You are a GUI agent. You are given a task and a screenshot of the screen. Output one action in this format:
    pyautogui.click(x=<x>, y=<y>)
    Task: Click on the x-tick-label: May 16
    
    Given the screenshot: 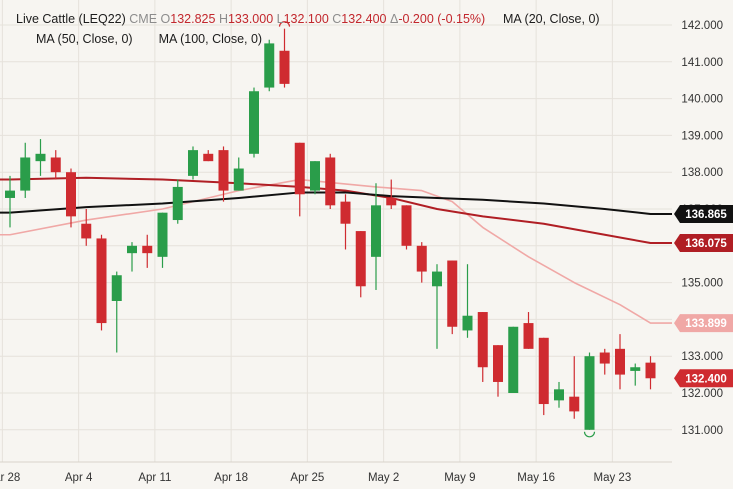 What is the action you would take?
    pyautogui.click(x=536, y=478)
    